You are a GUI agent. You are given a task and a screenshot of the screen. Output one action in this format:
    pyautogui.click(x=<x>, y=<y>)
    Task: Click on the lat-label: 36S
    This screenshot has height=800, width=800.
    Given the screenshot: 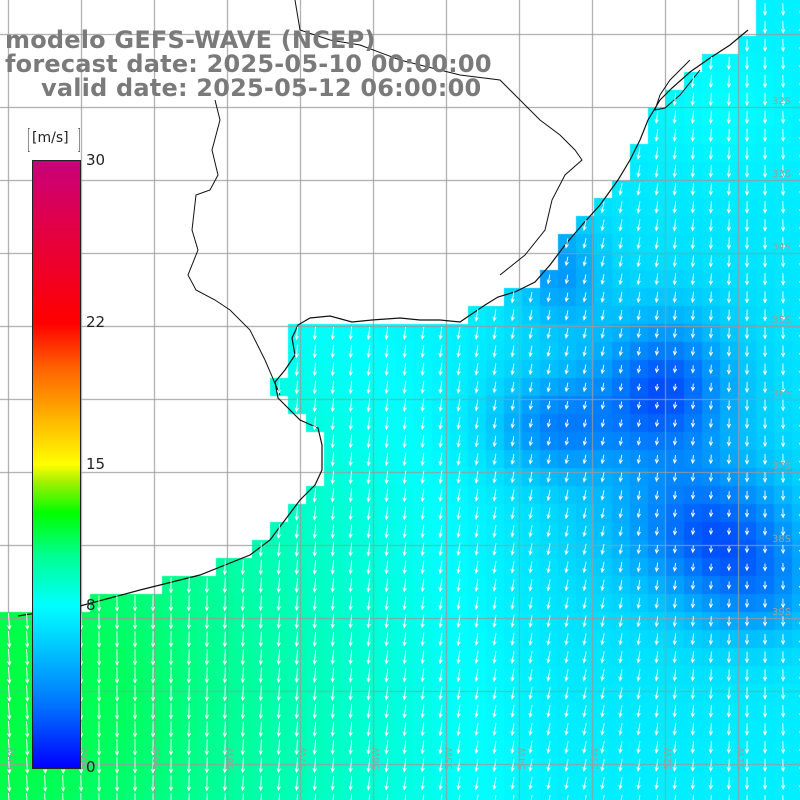 What is the action you would take?
    pyautogui.click(x=781, y=393)
    